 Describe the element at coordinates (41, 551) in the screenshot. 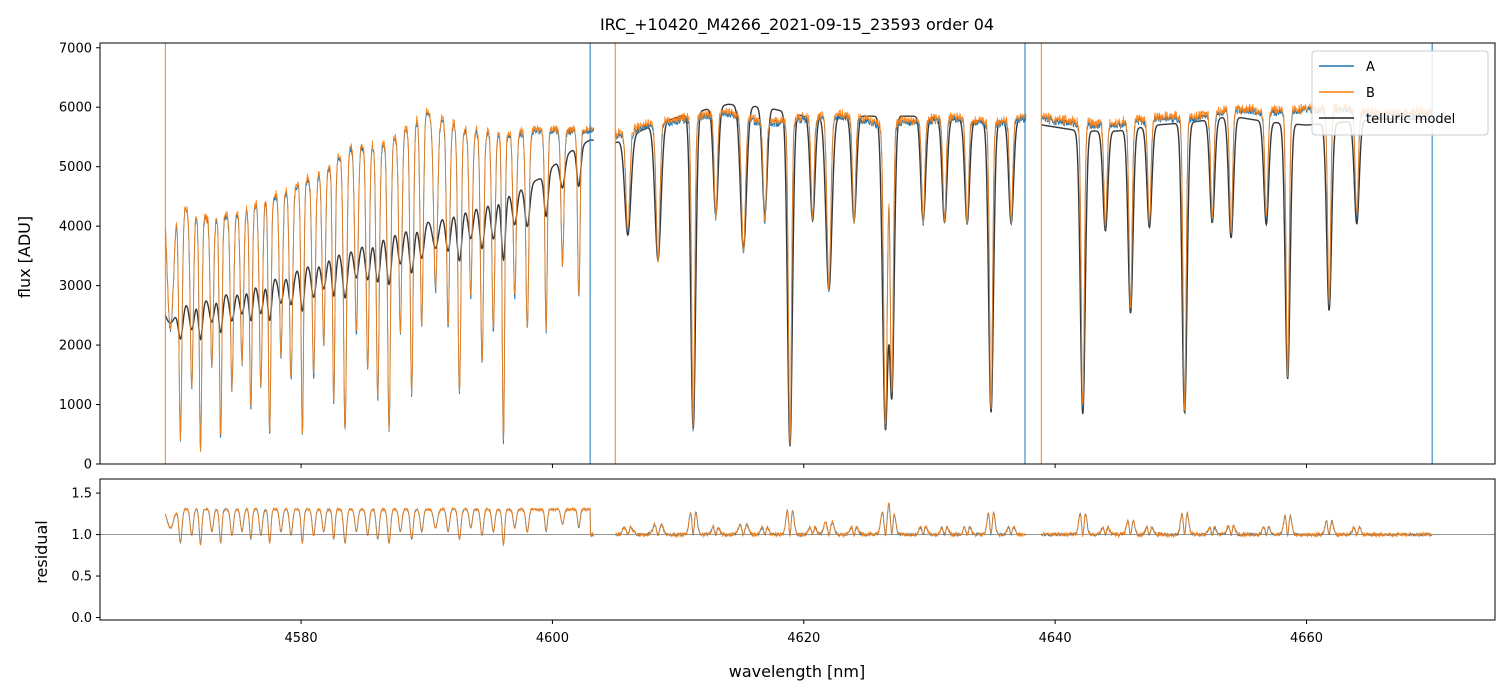

I see `bottom-y-axis-label: residual` at that location.